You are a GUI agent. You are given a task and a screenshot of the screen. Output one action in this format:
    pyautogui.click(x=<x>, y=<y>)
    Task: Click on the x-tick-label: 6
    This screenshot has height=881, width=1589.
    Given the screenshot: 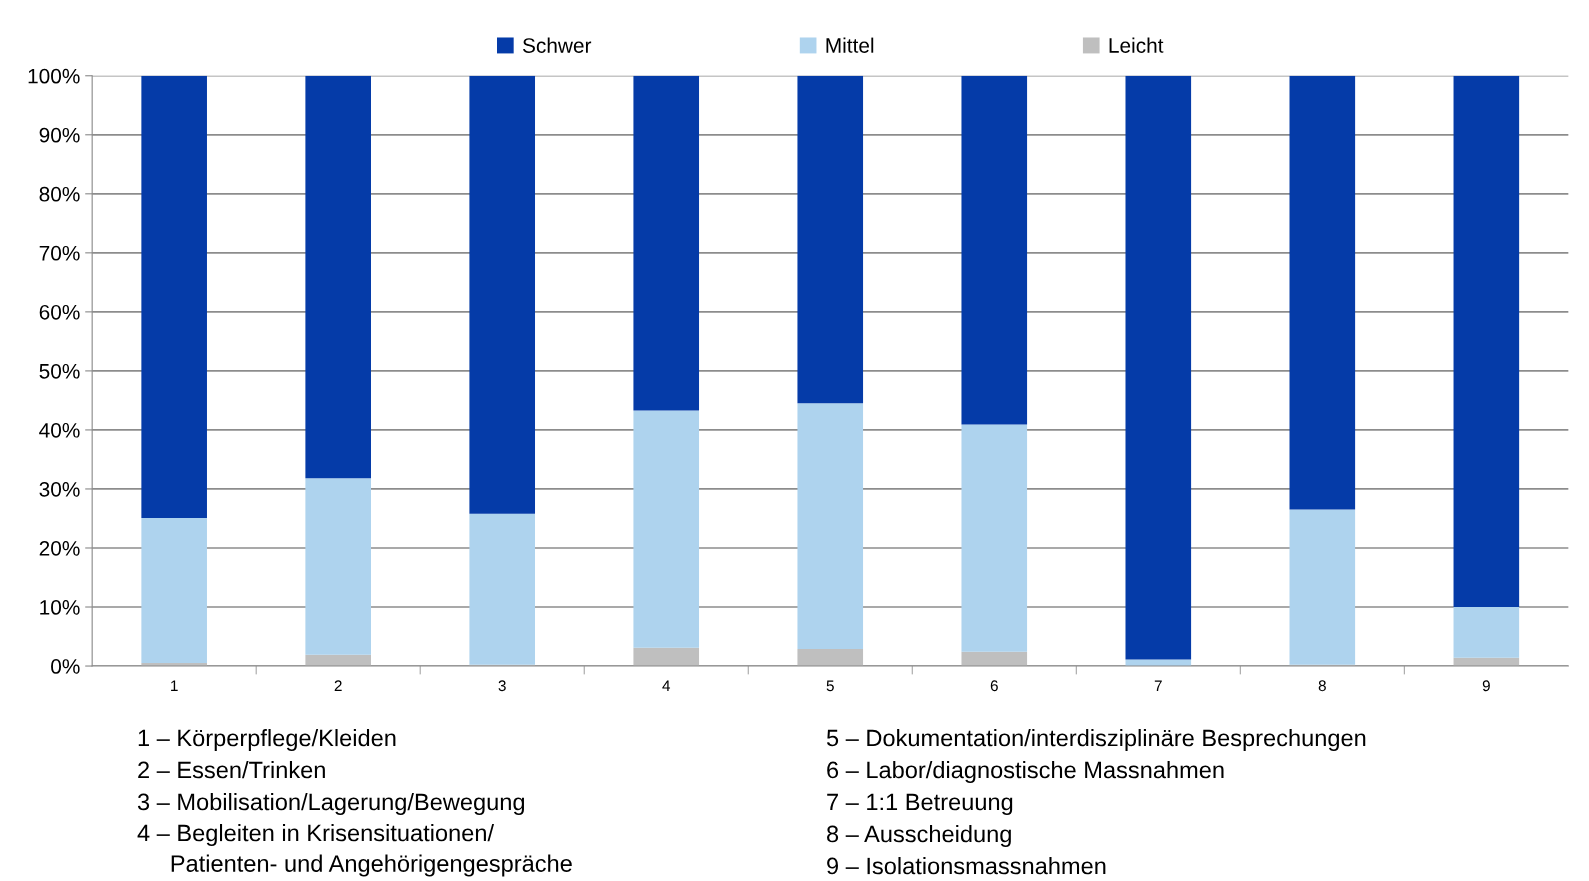 What is the action you would take?
    pyautogui.click(x=994, y=686)
    